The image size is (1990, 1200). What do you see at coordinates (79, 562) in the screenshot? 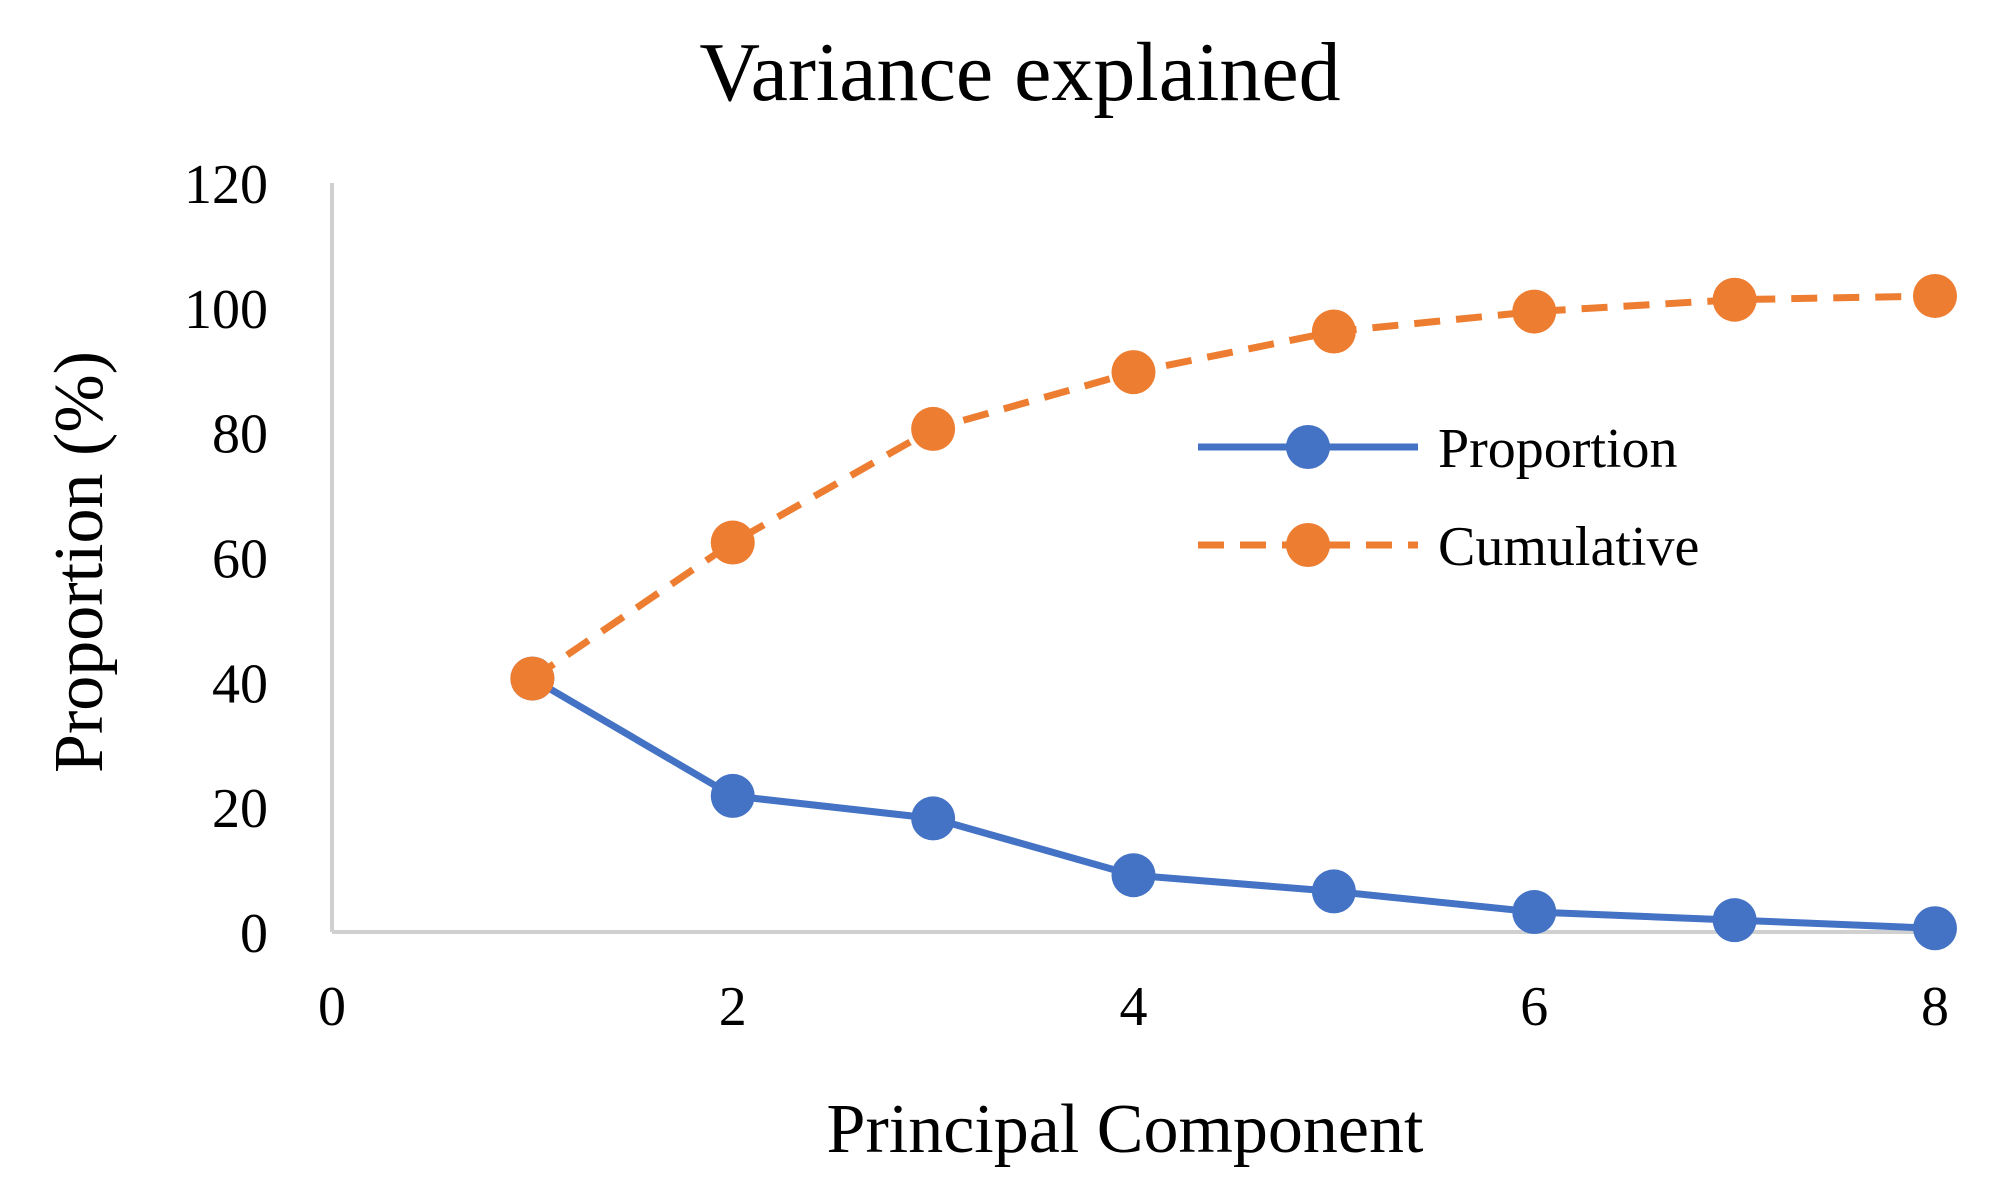
I see `y-axis-label: Proportion (%)` at bounding box center [79, 562].